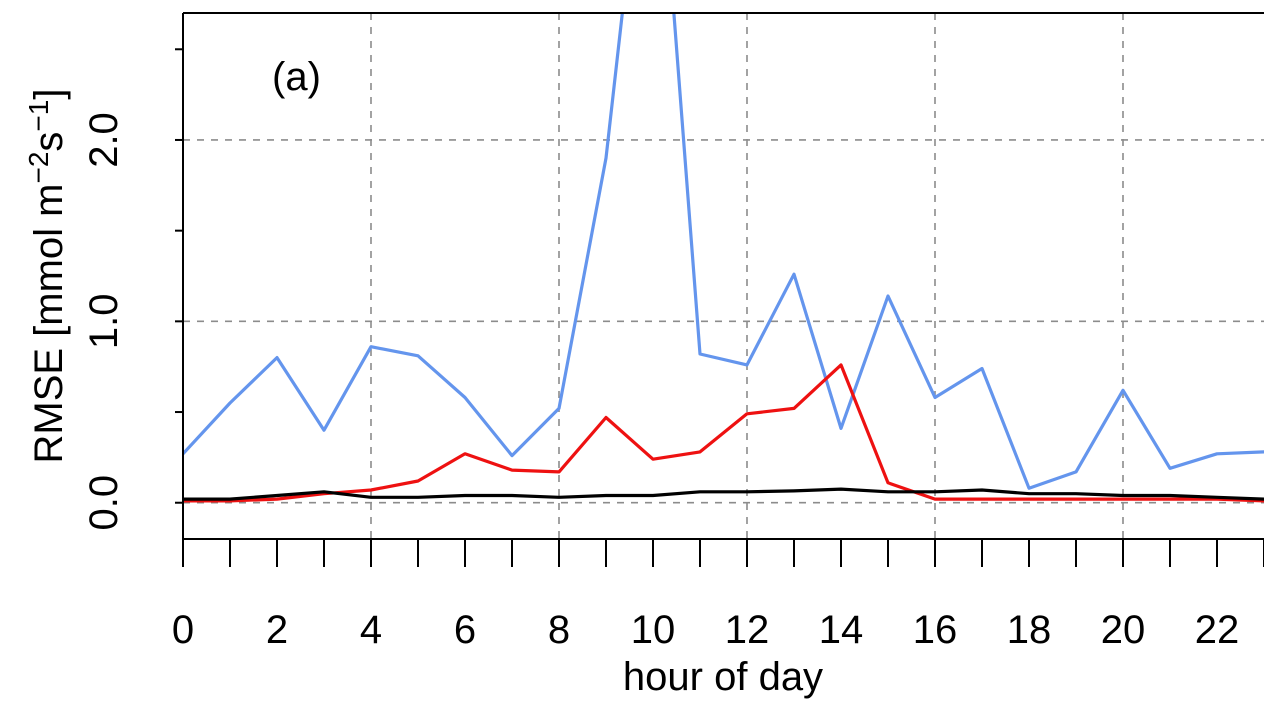 This screenshot has width=1264, height=701. Describe the element at coordinates (935, 630) in the screenshot. I see `x-tick-label: 16` at that location.